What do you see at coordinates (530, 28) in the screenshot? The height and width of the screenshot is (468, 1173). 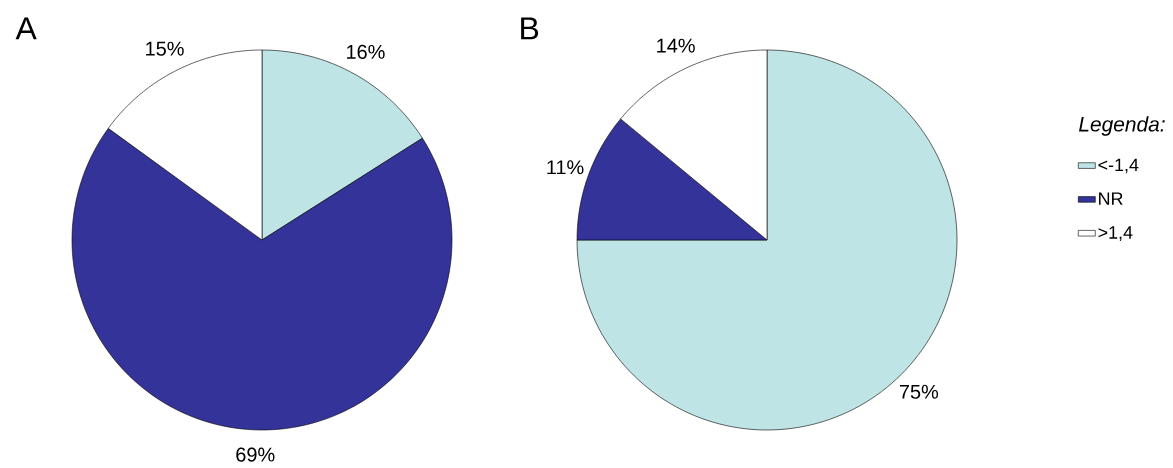 I see `chart-title: B` at bounding box center [530, 28].